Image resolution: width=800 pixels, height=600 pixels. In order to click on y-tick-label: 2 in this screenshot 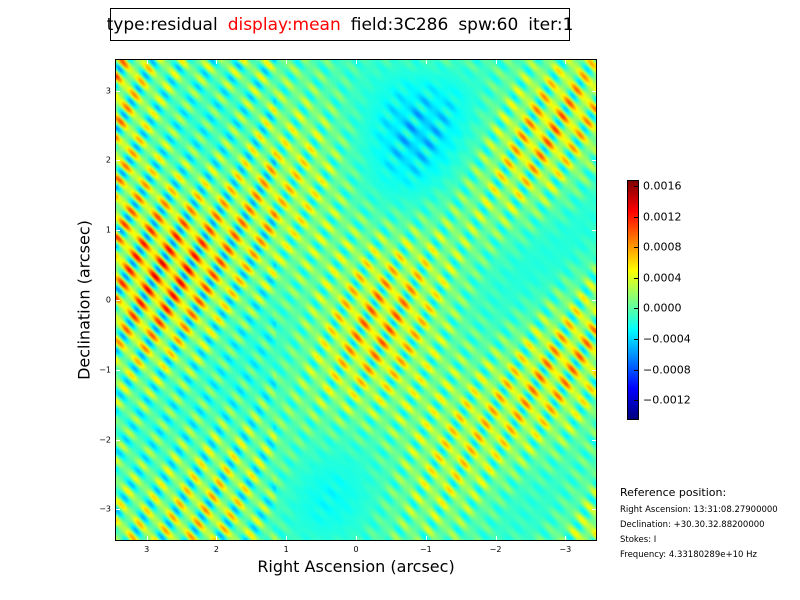, I will do `click(108, 160)`.